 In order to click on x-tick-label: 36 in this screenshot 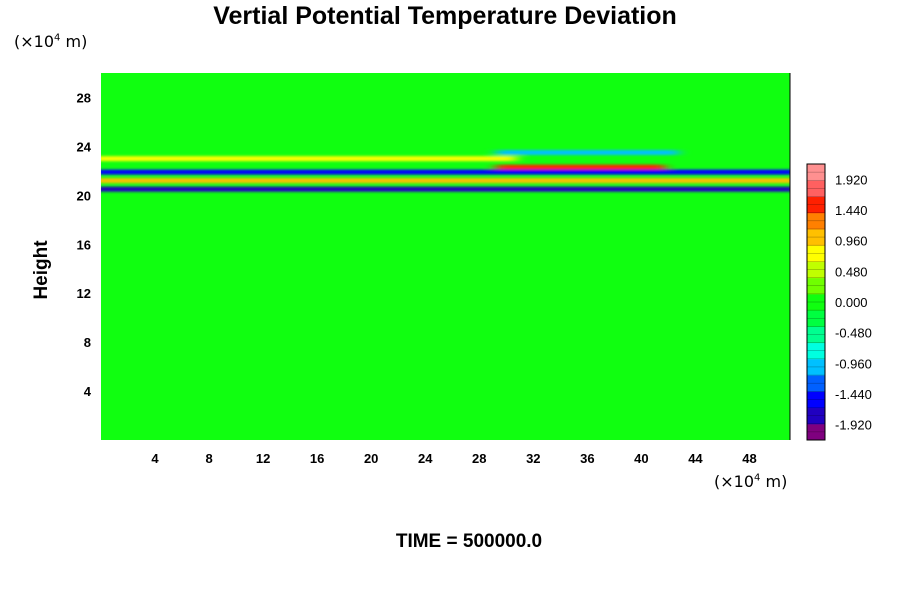, I will do `click(587, 458)`.